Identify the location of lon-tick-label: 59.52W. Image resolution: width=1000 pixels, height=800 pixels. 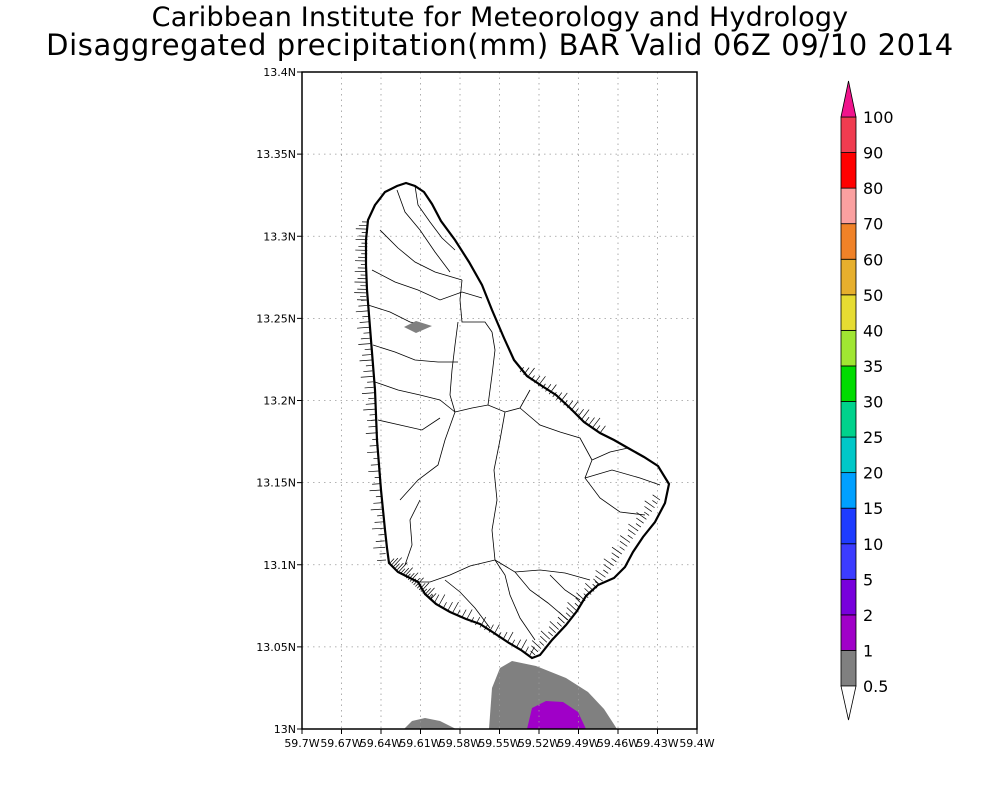
(539, 743).